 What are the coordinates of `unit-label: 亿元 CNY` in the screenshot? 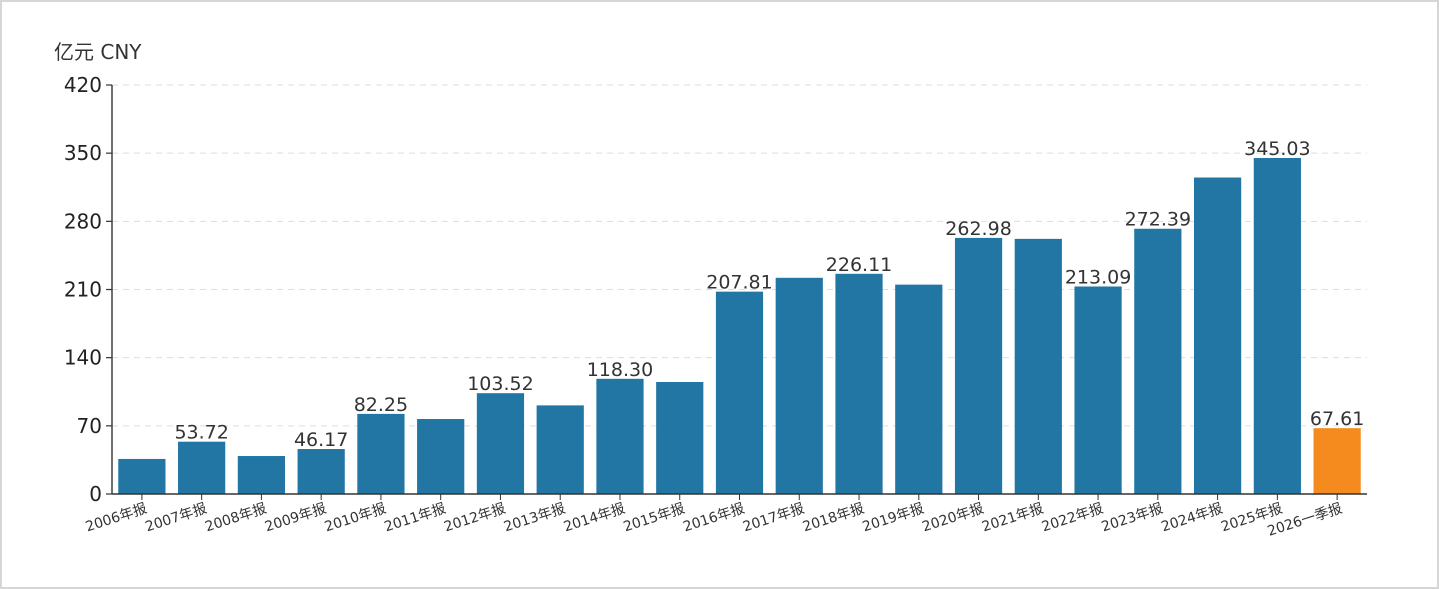 It's located at (98, 52).